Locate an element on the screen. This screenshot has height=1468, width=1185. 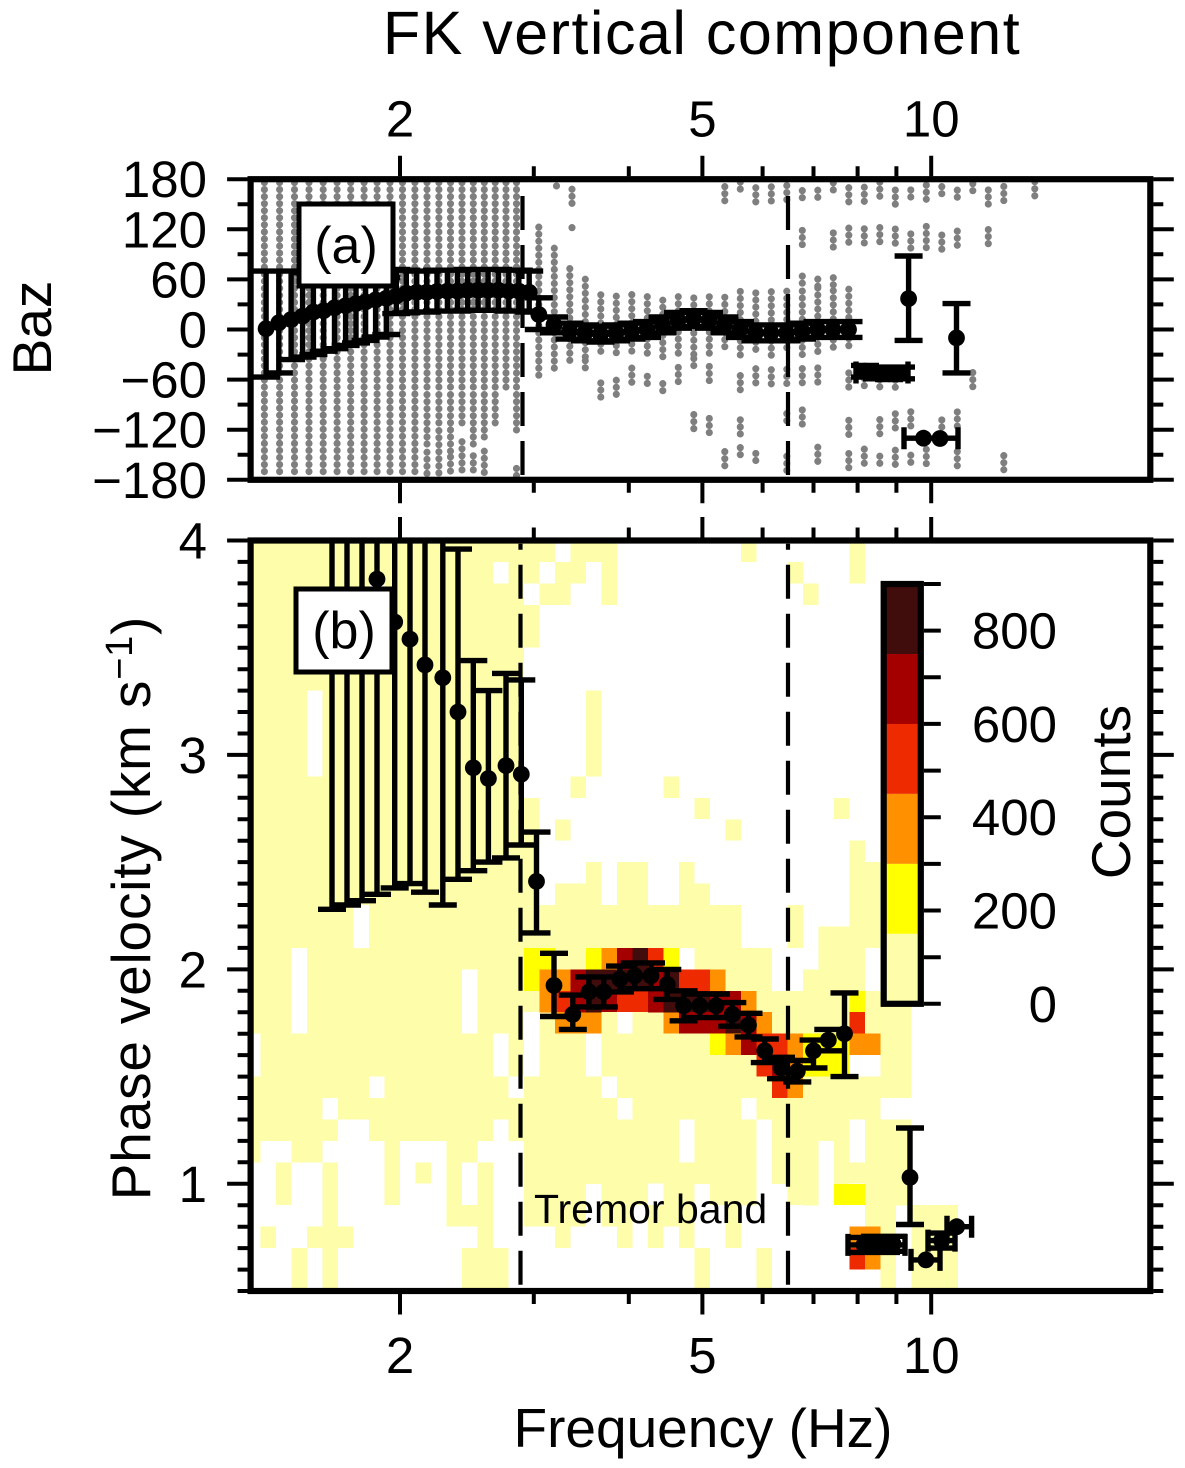
svg-text: 120 is located at coordinates (164, 229).